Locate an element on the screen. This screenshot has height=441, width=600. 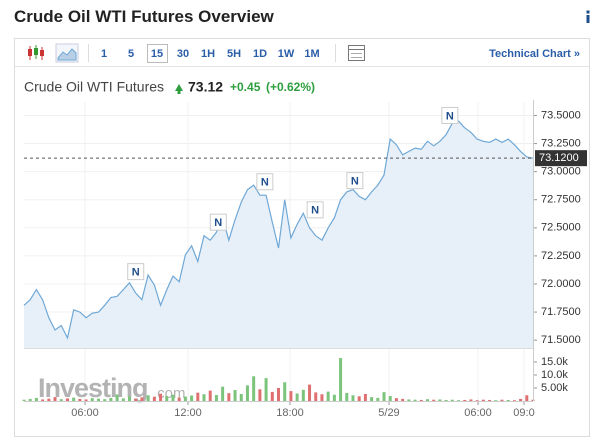
current-price-box is located at coordinates (561, 158).